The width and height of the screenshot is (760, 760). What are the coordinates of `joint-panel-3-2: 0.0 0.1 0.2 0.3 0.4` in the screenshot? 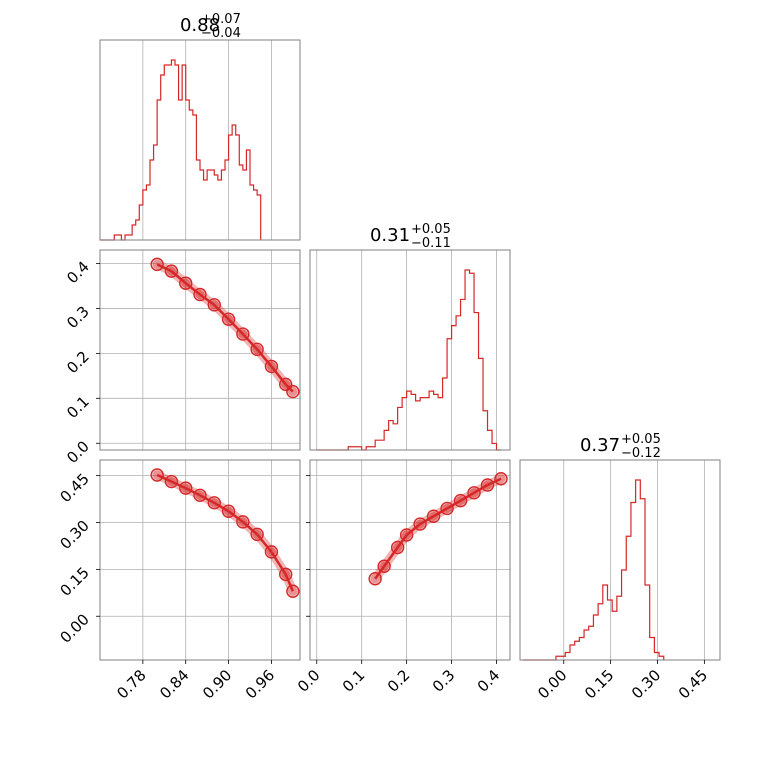 It's located at (402, 577).